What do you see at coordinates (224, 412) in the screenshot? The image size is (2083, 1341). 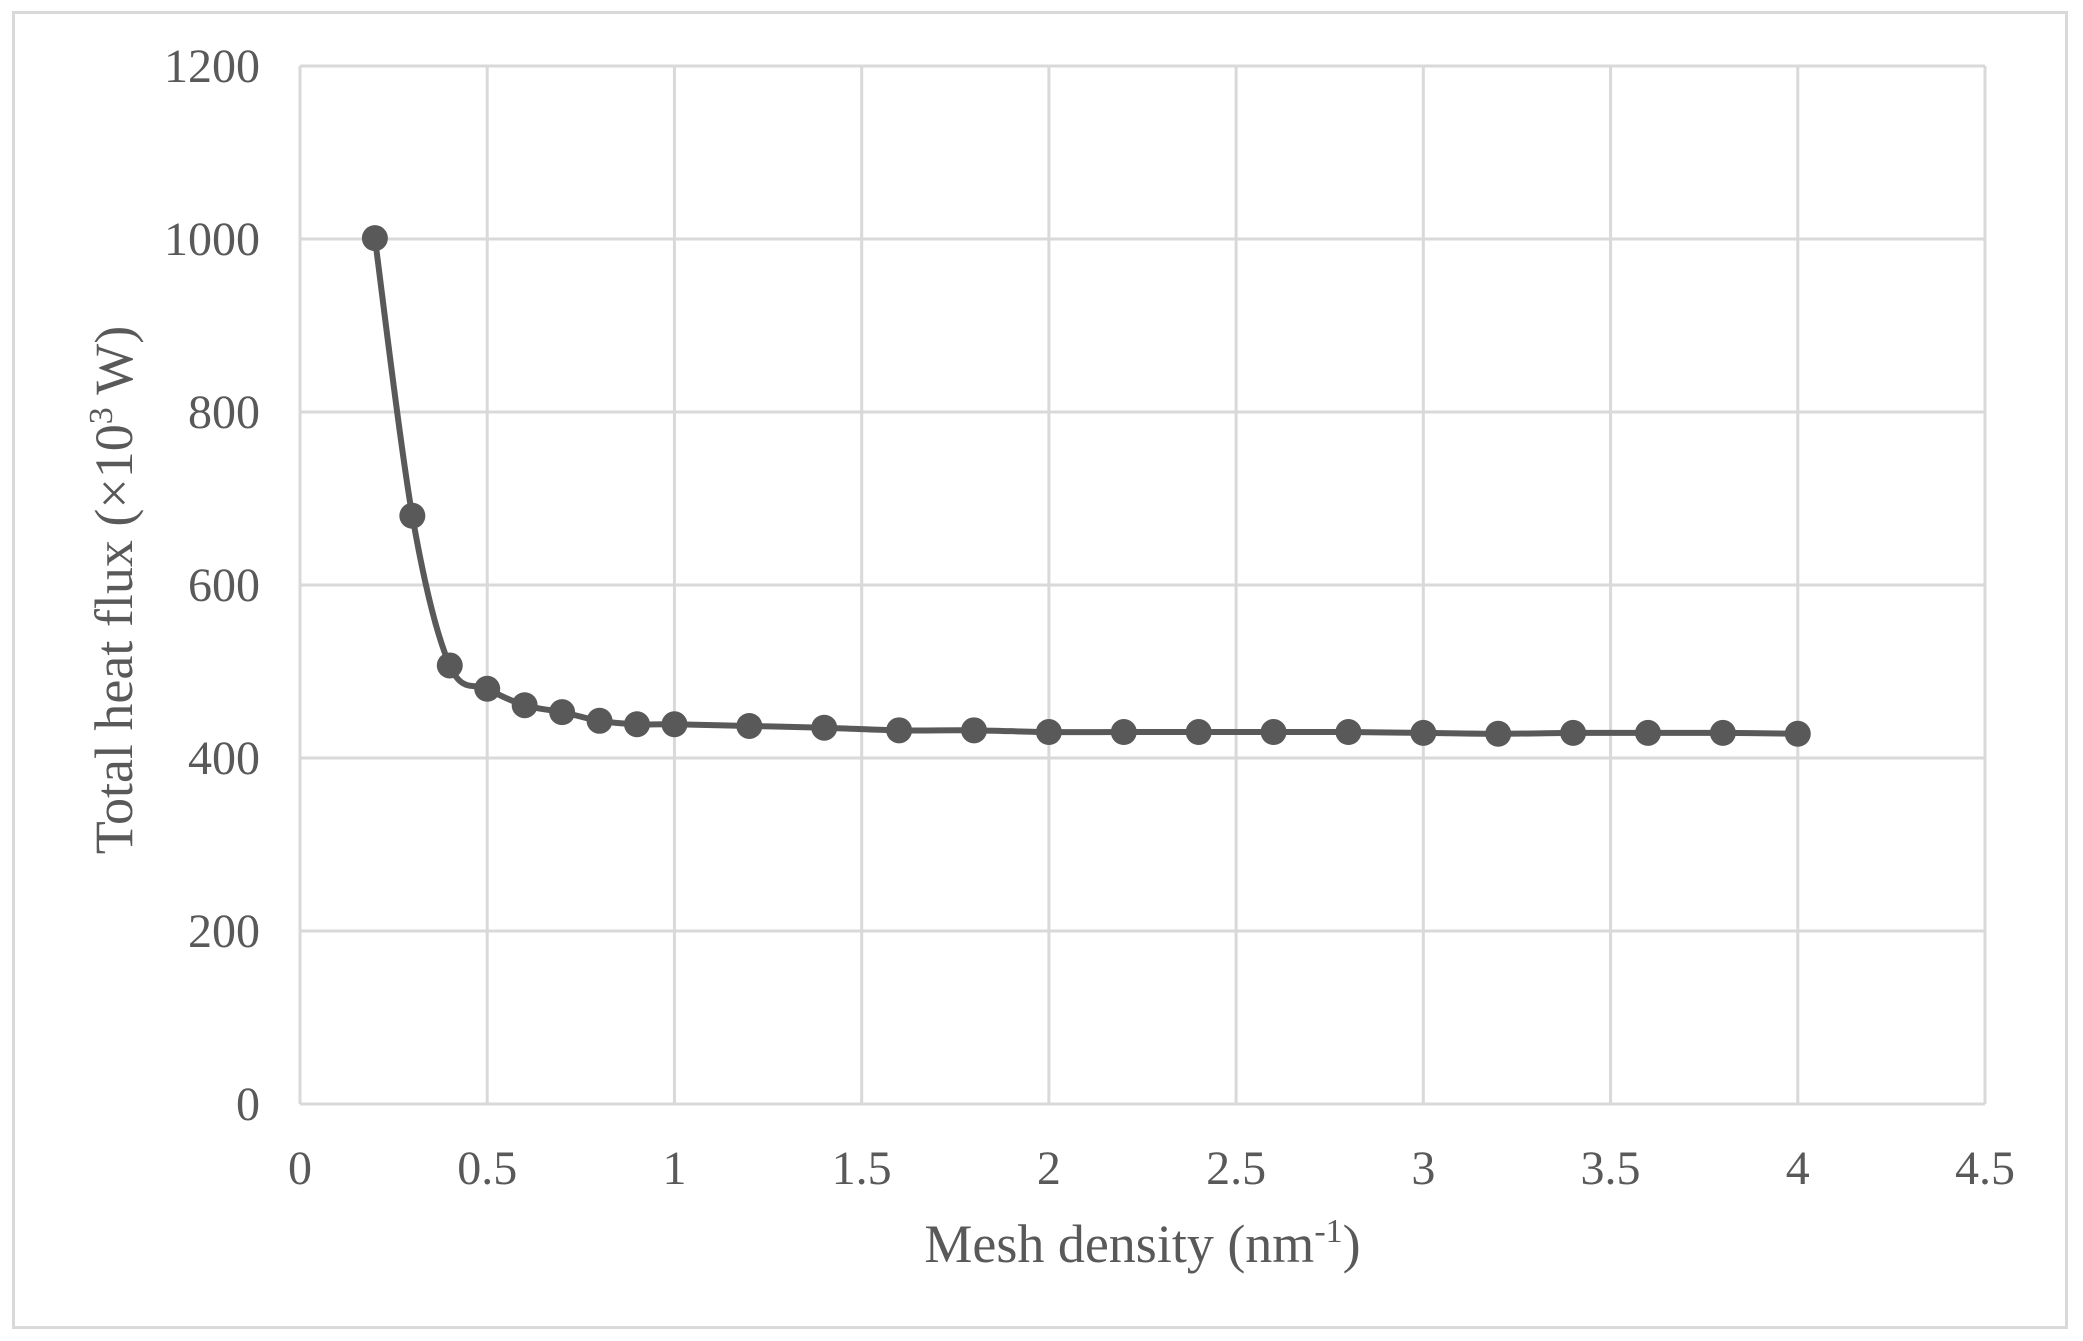 I see `y-tick-label: 800` at bounding box center [224, 412].